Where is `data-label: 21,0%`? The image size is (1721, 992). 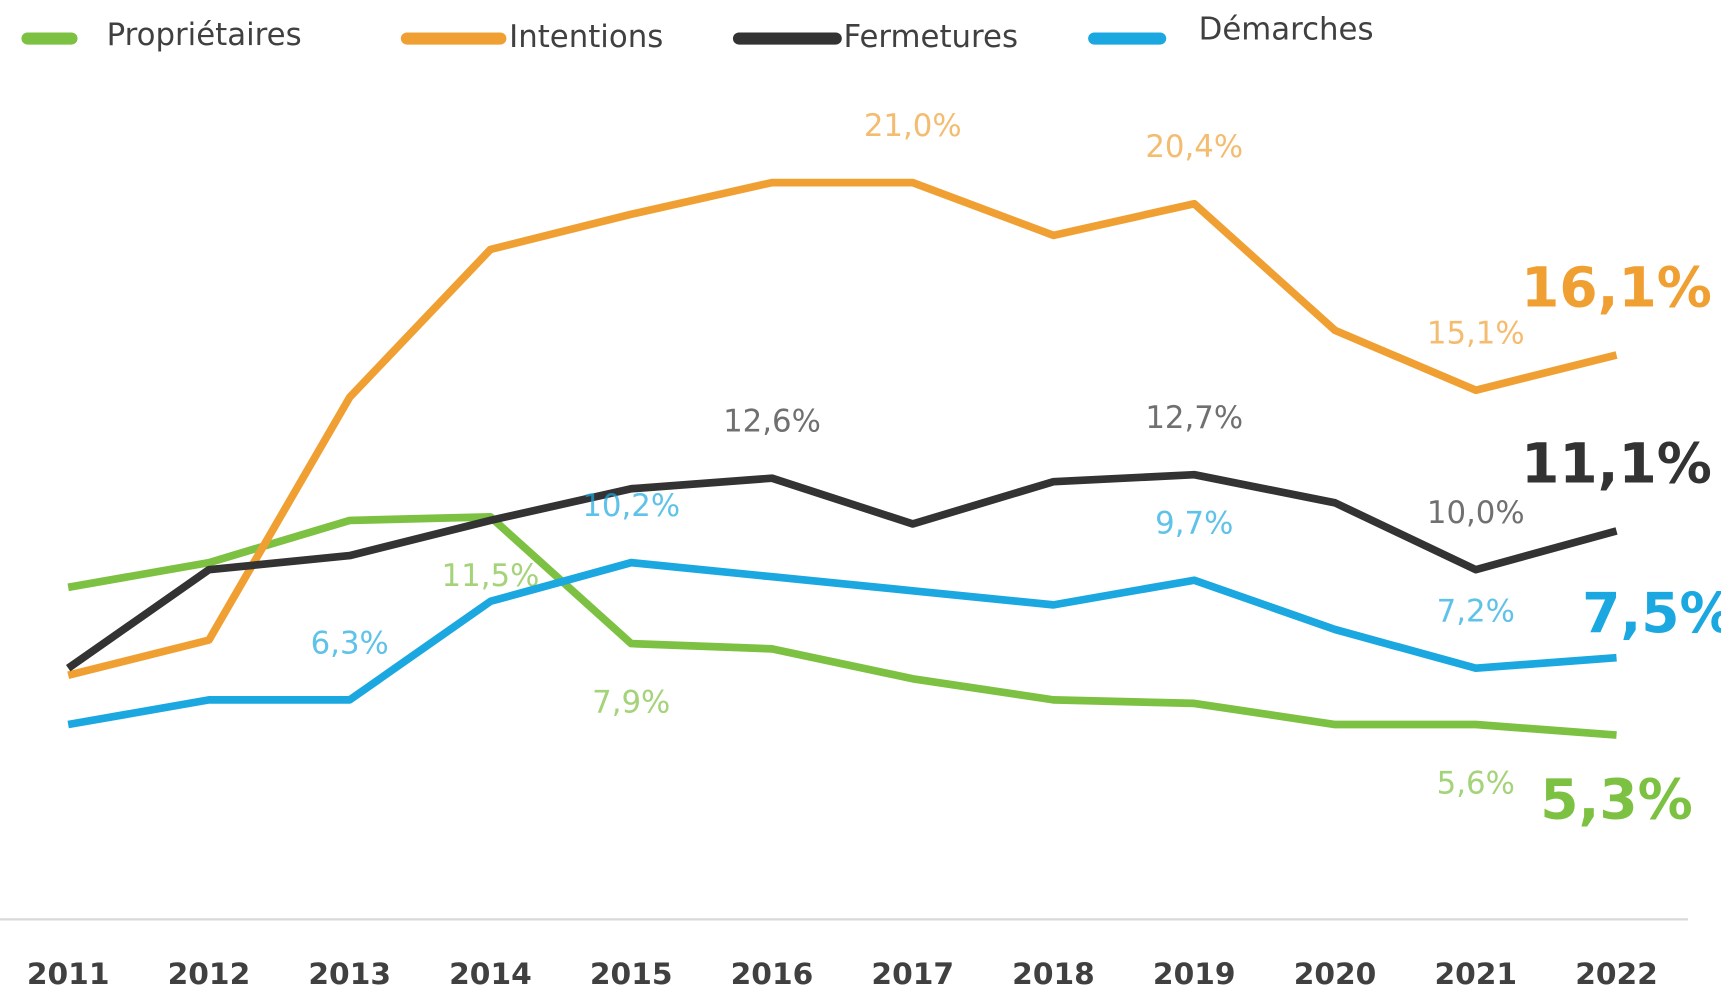
data-label: 21,0% is located at coordinates (913, 126).